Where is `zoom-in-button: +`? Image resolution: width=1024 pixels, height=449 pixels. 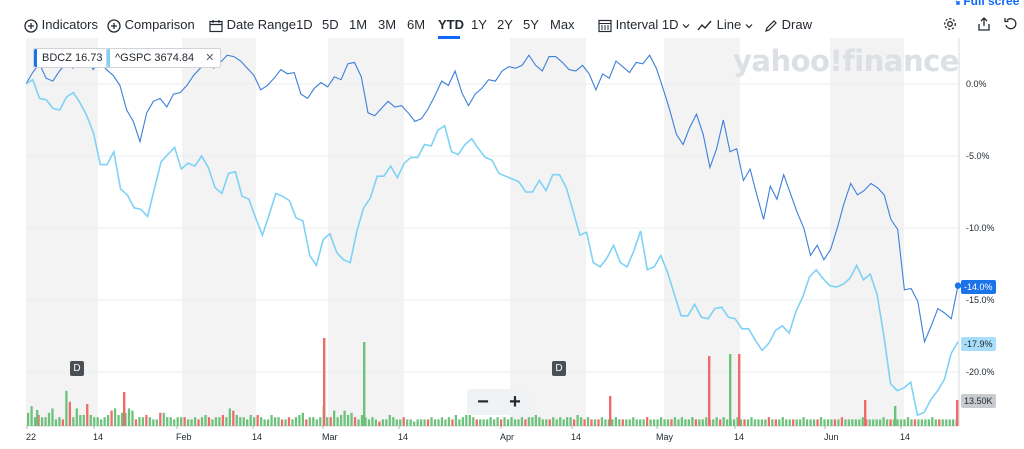 zoom-in-button: + is located at coordinates (515, 402).